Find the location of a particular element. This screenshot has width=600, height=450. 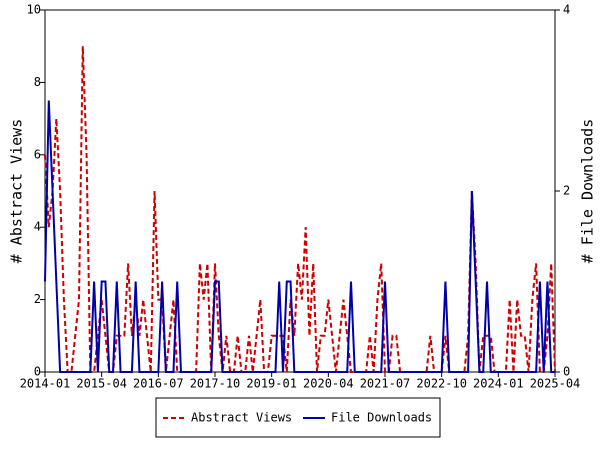

y2-tick-label: 4 is located at coordinates (566, 10).